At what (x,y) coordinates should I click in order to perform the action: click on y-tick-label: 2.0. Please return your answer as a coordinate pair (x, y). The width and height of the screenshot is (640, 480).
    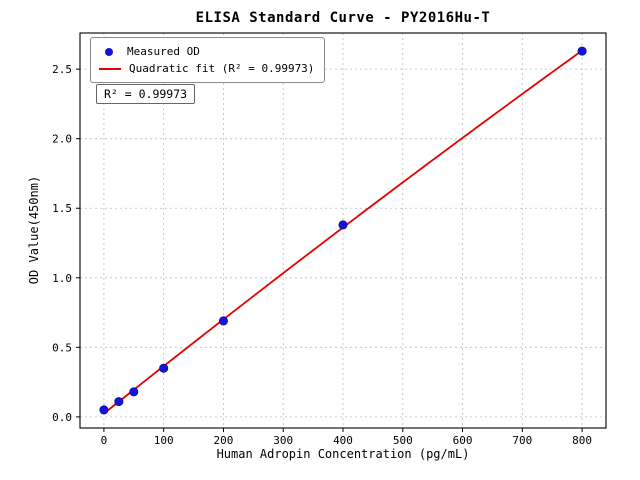
    Looking at the image, I should click on (62, 139).